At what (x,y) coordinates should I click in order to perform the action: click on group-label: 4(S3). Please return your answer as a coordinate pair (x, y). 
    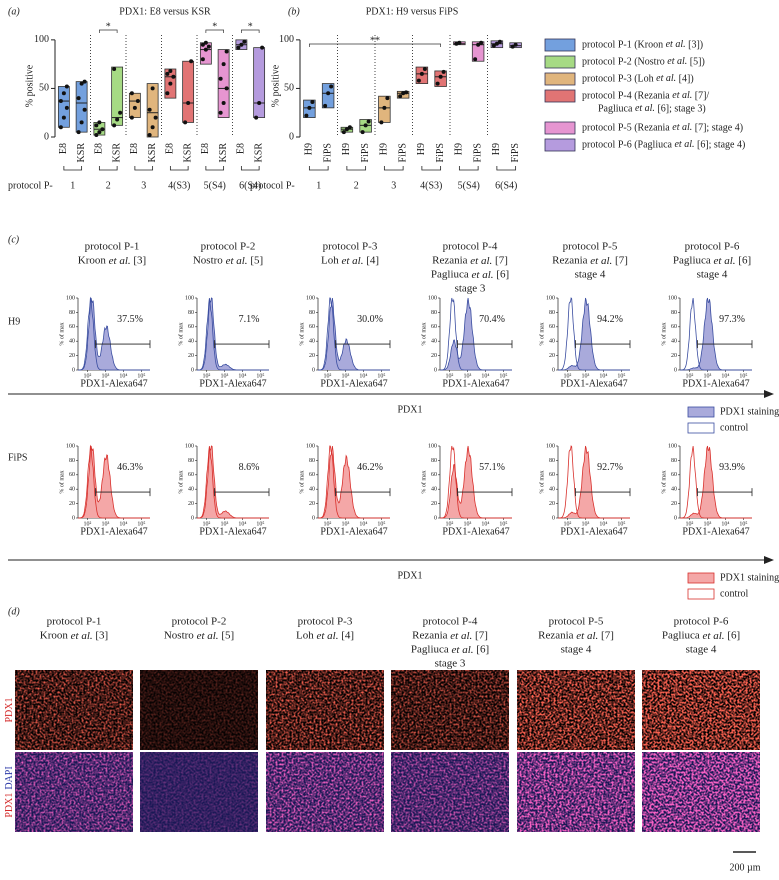
    Looking at the image, I should click on (179, 185).